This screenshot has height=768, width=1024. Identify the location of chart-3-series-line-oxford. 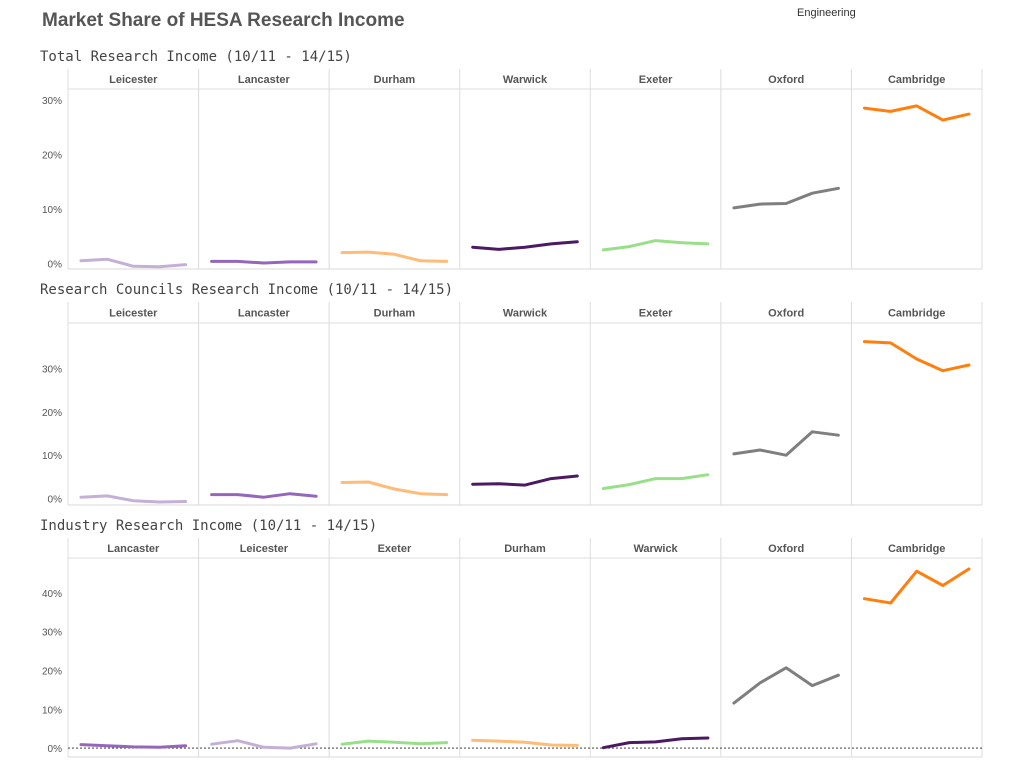
(786, 685).